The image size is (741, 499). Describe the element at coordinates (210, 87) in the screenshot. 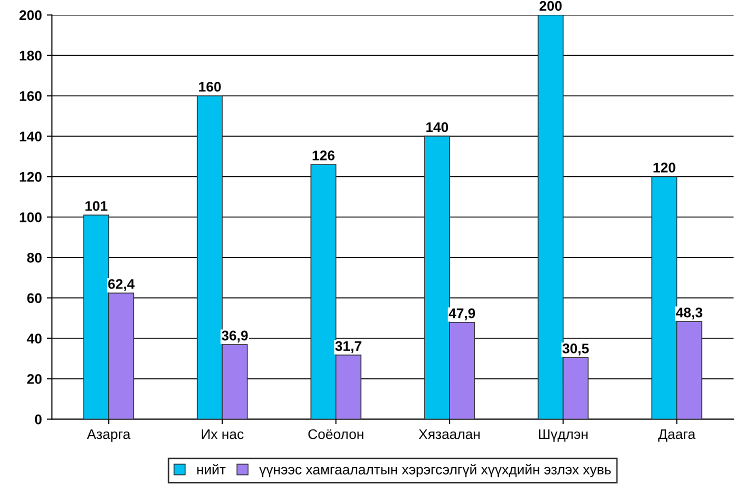

I see `data-label: 160` at that location.